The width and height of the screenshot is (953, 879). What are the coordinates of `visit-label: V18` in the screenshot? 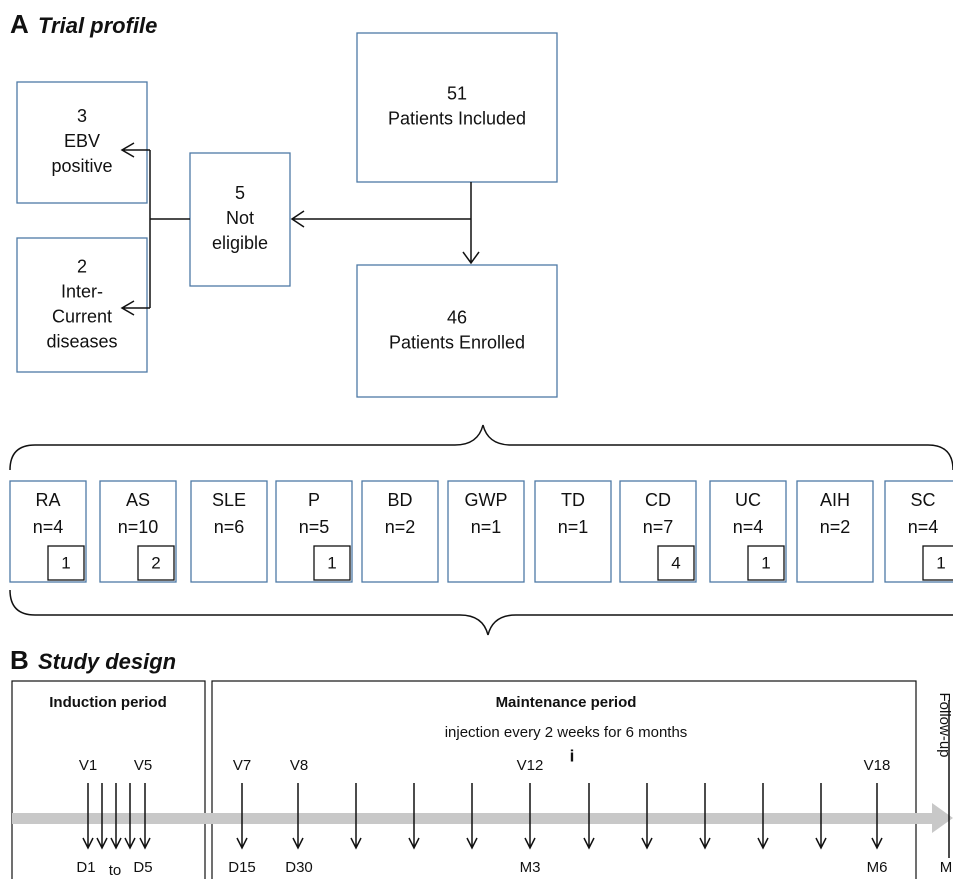 It's located at (877, 765).